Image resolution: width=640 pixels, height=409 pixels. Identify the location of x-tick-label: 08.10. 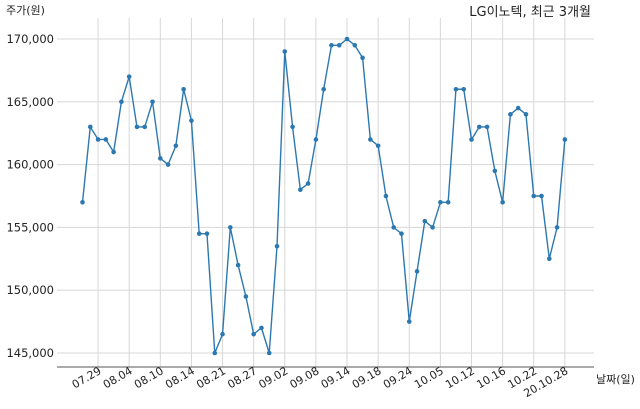
(149, 377).